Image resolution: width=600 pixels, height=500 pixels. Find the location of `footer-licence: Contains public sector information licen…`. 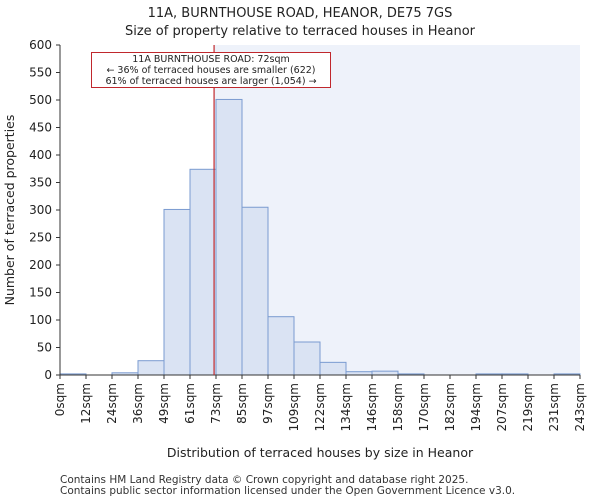

footer-licence: Contains public sector information licen… is located at coordinates (288, 491).